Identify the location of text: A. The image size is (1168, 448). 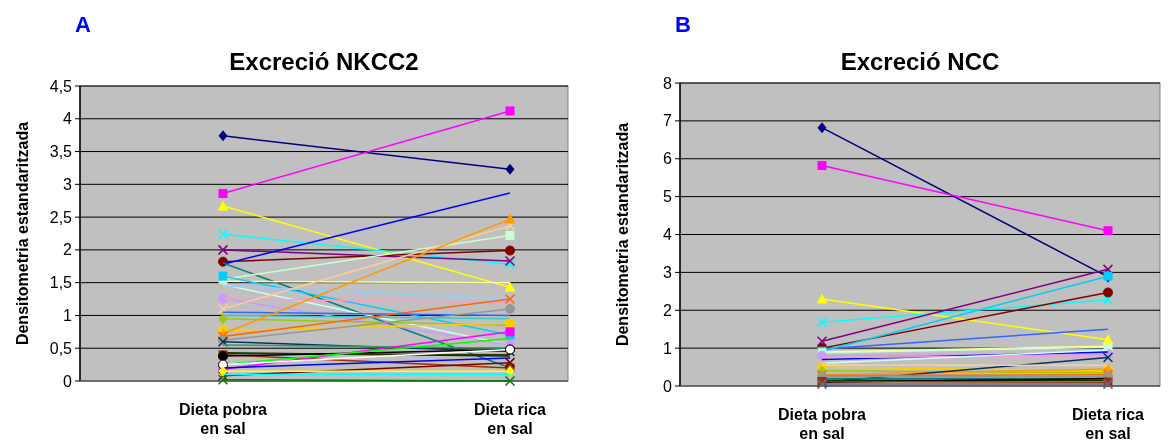
(83, 24).